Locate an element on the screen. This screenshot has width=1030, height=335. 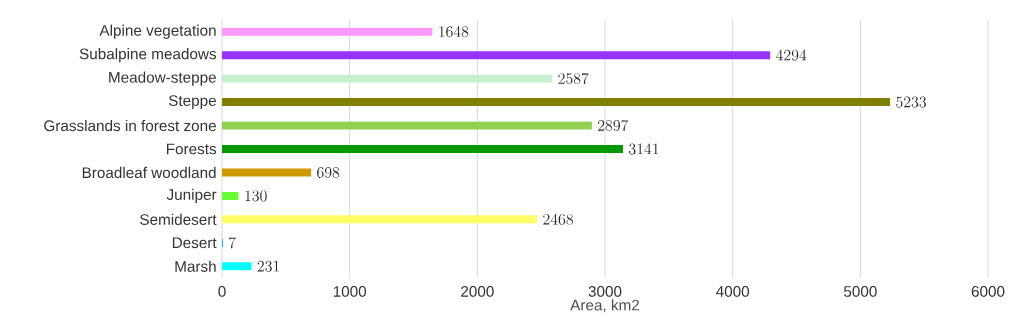
x-tick-label: 2000 is located at coordinates (477, 291).